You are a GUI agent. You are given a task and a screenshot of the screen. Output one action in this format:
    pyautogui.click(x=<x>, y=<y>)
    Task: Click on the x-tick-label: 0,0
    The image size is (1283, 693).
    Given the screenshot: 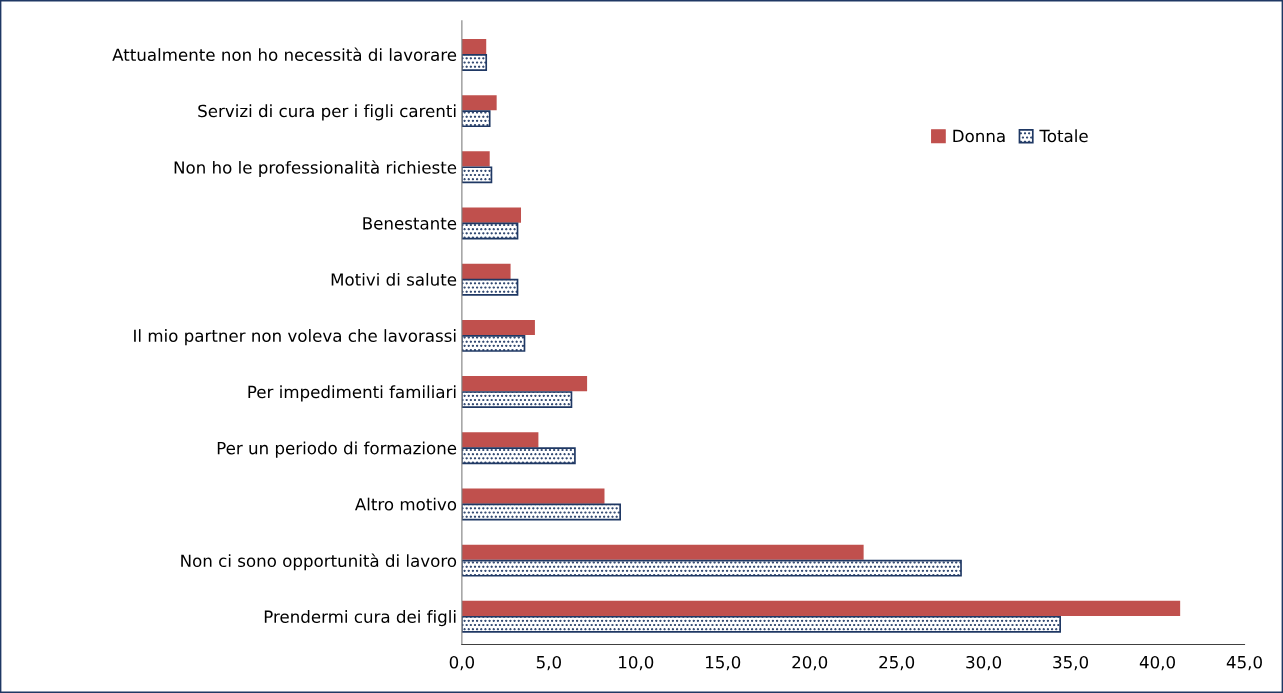 What is the action you would take?
    pyautogui.click(x=462, y=663)
    